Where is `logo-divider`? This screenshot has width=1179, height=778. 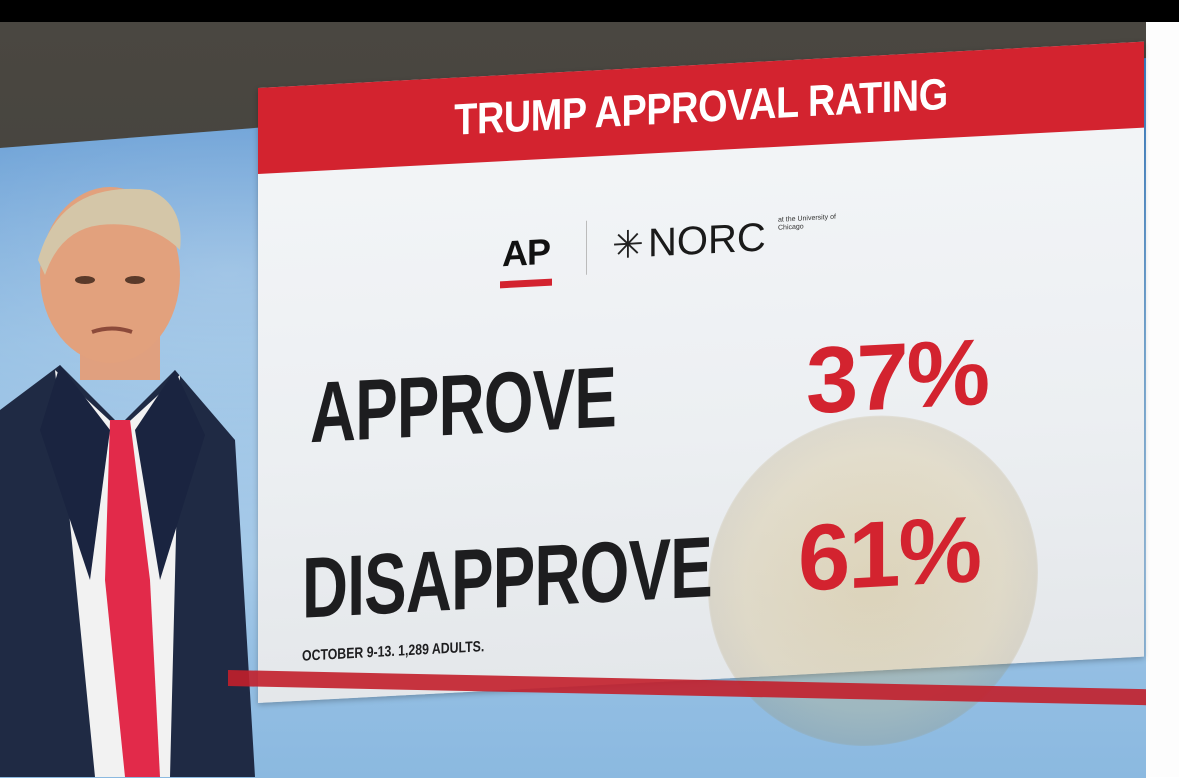 logo-divider is located at coordinates (586, 247).